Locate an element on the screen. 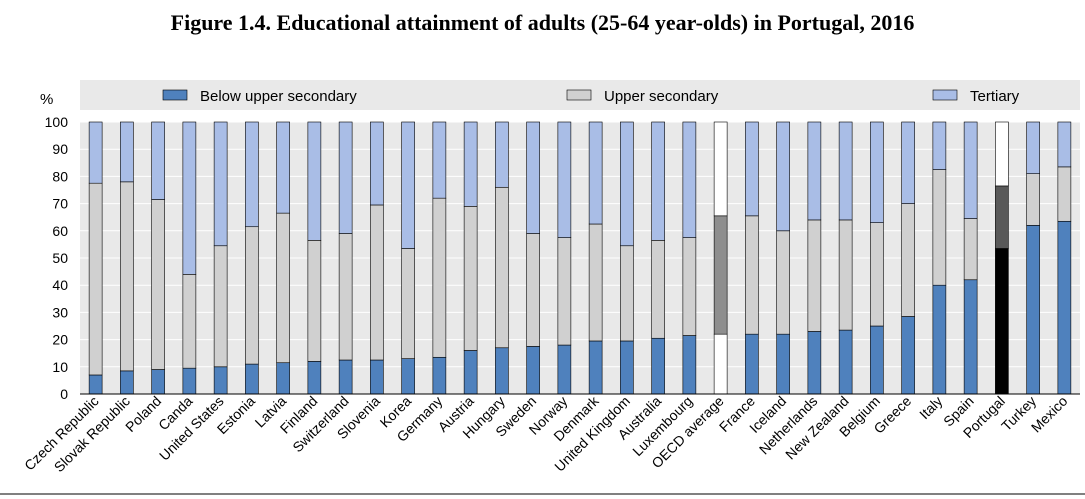 This screenshot has height=499, width=1085. bar-sweden-below-upper-secondary is located at coordinates (533, 370).